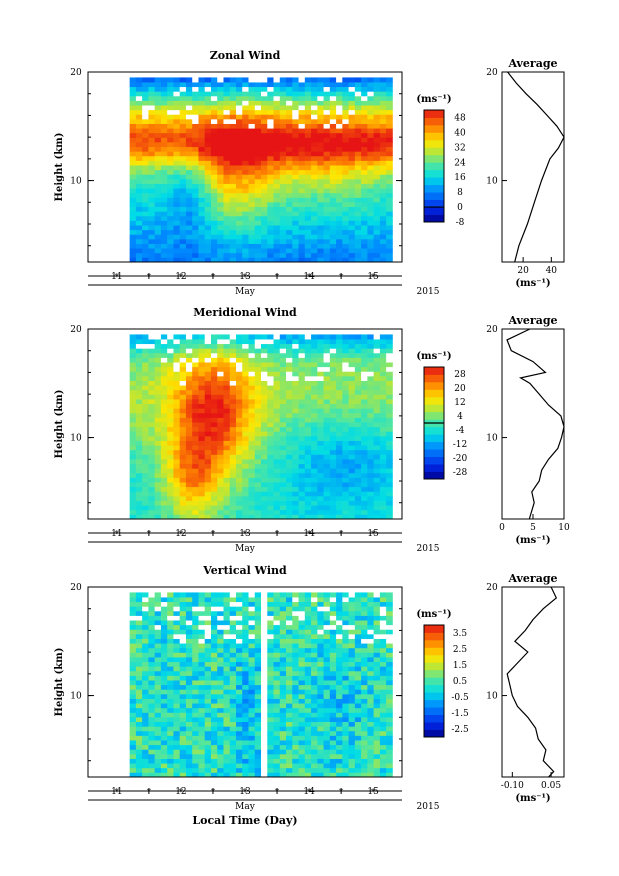 The height and width of the screenshot is (876, 619). What do you see at coordinates (460, 650) in the screenshot?
I see `colorbar-tick-label: 2.5` at bounding box center [460, 650].